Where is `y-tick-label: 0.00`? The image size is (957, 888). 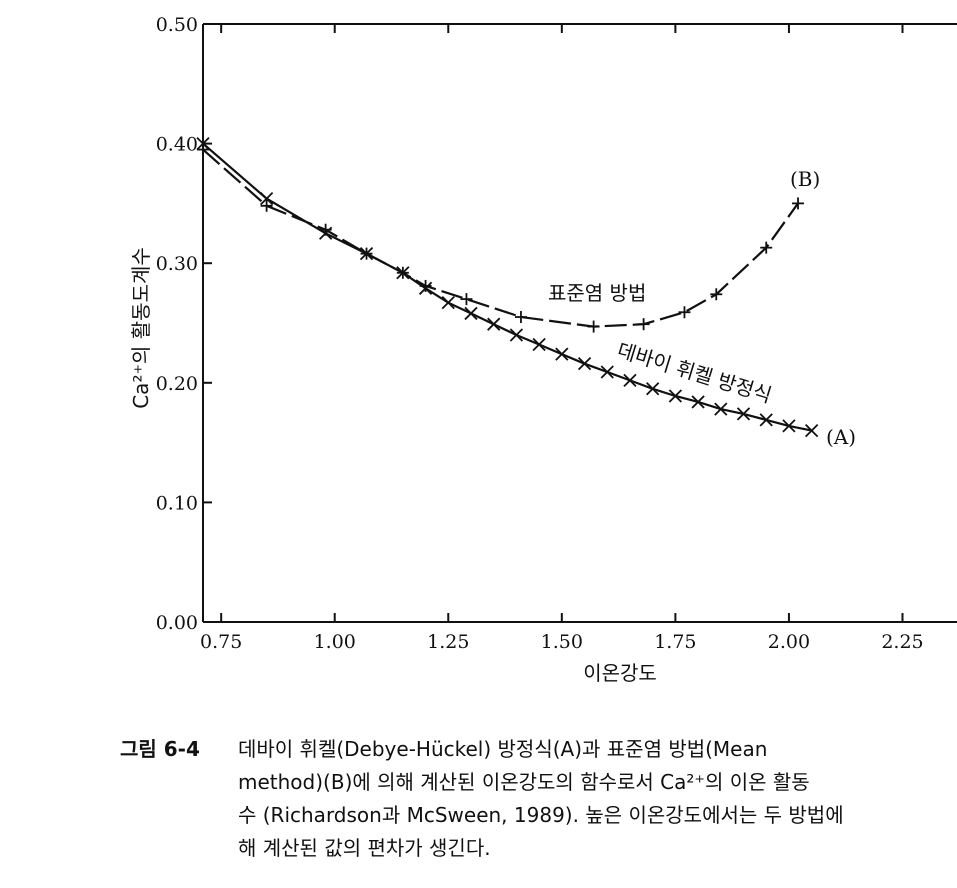 y-tick-label: 0.00 is located at coordinates (177, 623).